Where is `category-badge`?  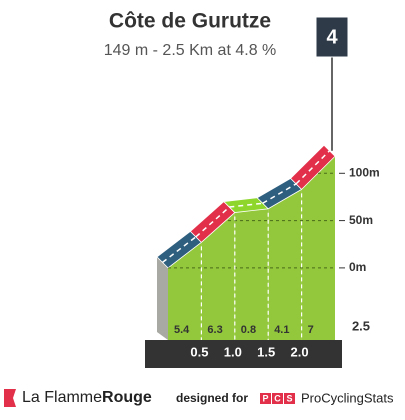 category-badge is located at coordinates (332, 37).